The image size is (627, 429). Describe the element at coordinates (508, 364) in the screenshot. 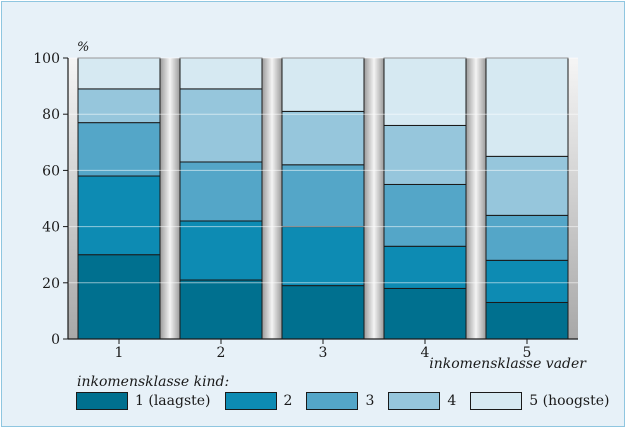

I see `x-axis-title: inkomensklasse vader` at that location.